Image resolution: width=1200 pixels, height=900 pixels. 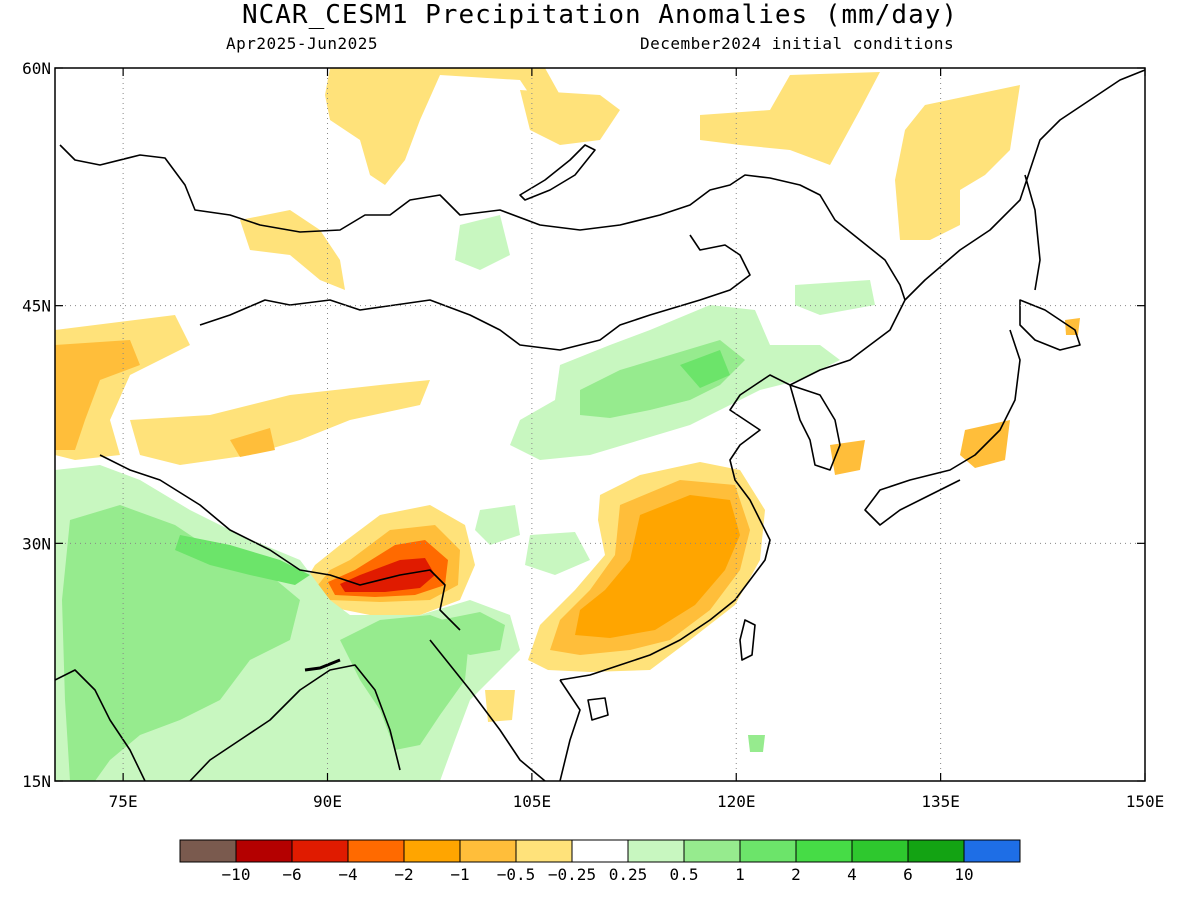 What do you see at coordinates (705, 369) in the screenshot?
I see `north-china-wet-core` at bounding box center [705, 369].